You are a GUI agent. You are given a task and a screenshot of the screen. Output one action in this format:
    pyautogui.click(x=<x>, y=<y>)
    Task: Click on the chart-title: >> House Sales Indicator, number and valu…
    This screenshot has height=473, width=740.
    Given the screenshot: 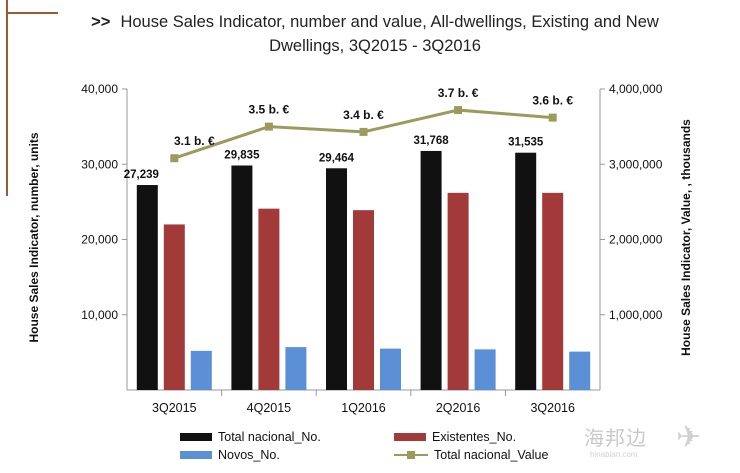 What is the action you would take?
    pyautogui.click(x=375, y=34)
    